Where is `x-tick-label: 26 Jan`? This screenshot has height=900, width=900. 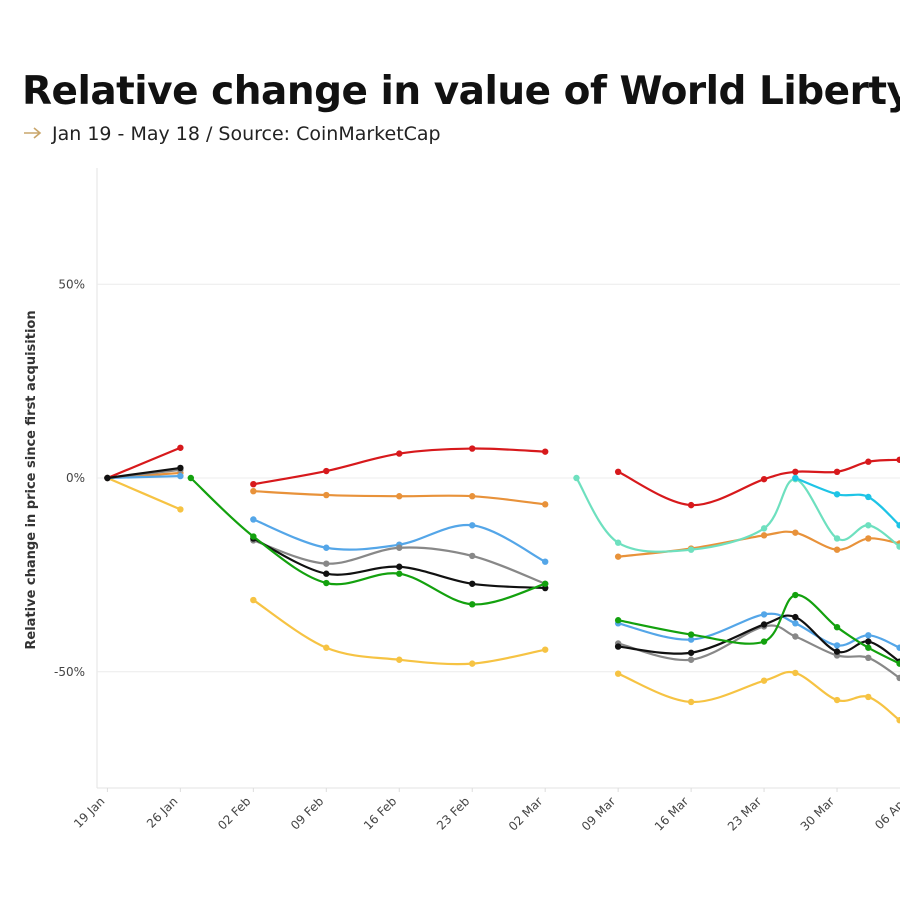 x-tick-label: 26 Jan is located at coordinates (162, 812).